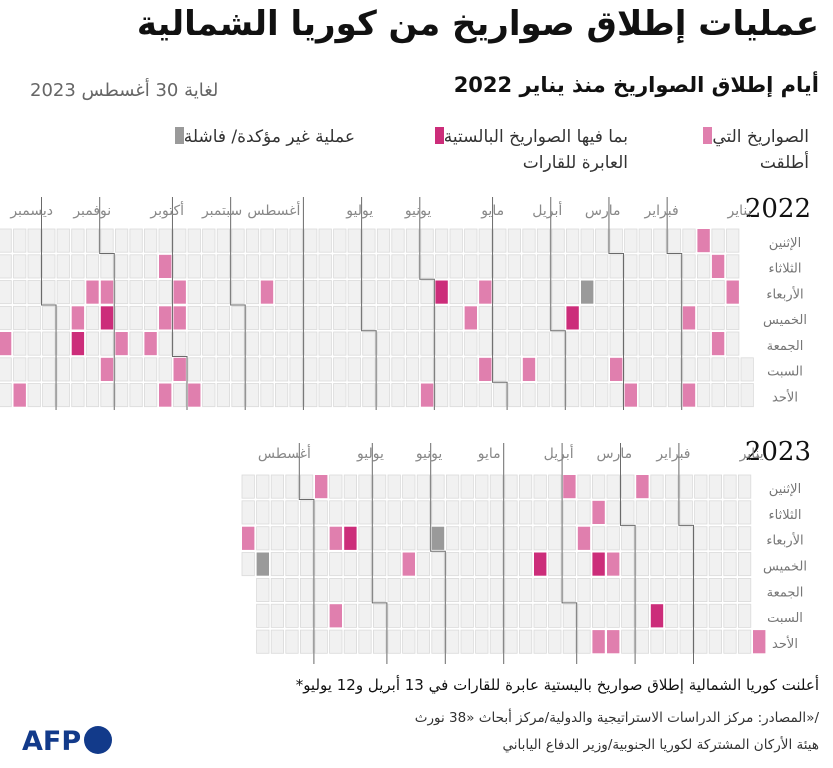 The width and height of the screenshot is (833, 768). What do you see at coordinates (587, 292) in the screenshot?
I see `launch-day-failed` at bounding box center [587, 292].